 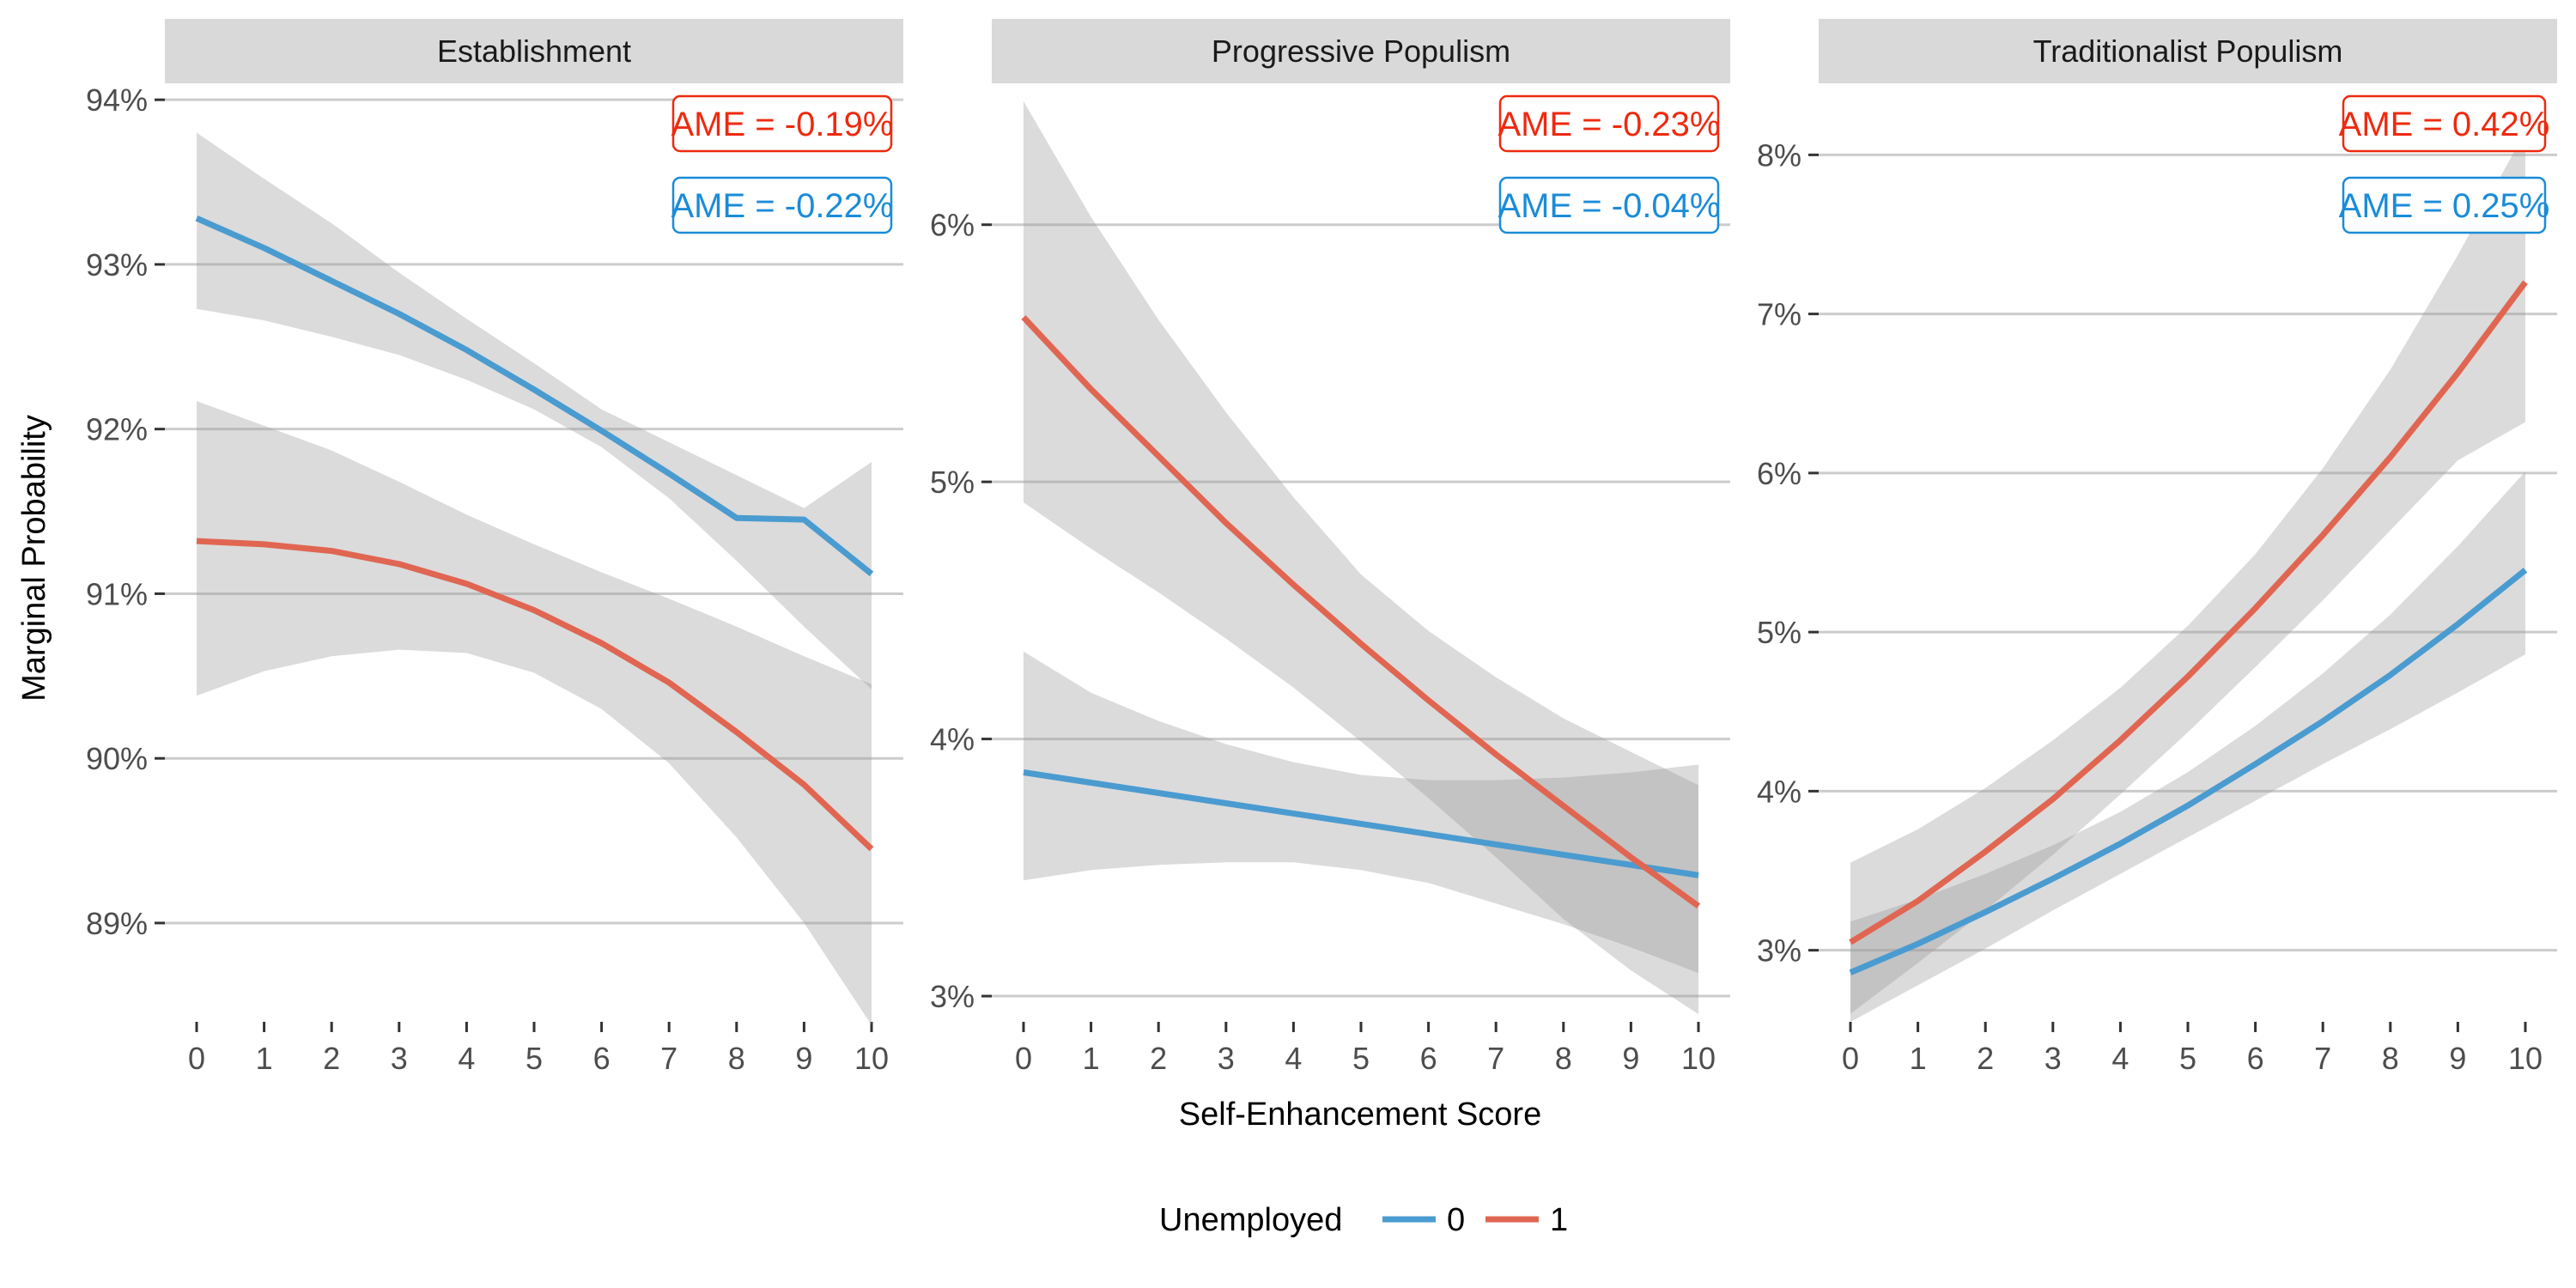 I want to click on ame-label-1: AME = 0.42%, so click(x=2444, y=124).